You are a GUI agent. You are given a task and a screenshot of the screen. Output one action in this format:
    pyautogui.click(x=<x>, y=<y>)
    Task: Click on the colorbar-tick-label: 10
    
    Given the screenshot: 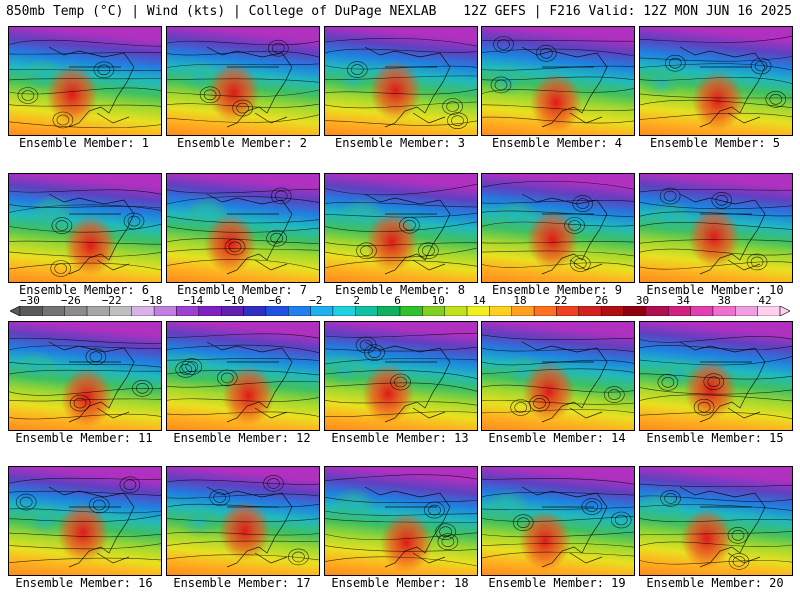 What is the action you would take?
    pyautogui.click(x=438, y=300)
    